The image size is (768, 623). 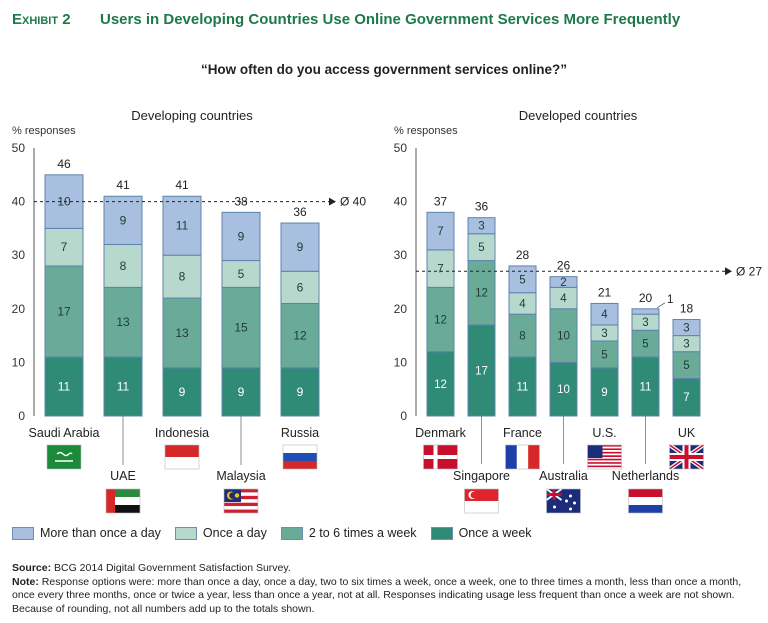 I want to click on total-label: 21, so click(x=605, y=292).